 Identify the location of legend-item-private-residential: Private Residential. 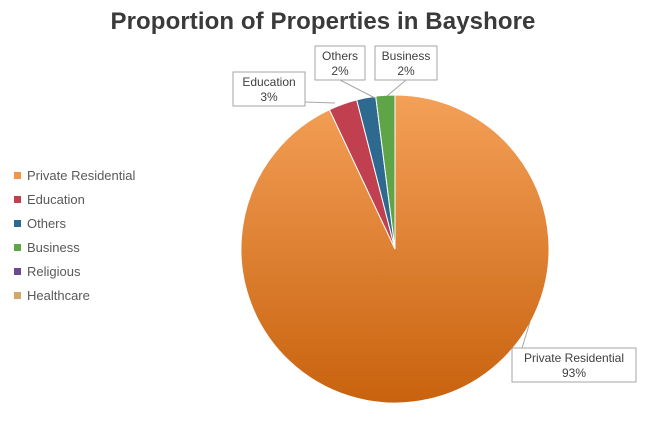
(99, 175).